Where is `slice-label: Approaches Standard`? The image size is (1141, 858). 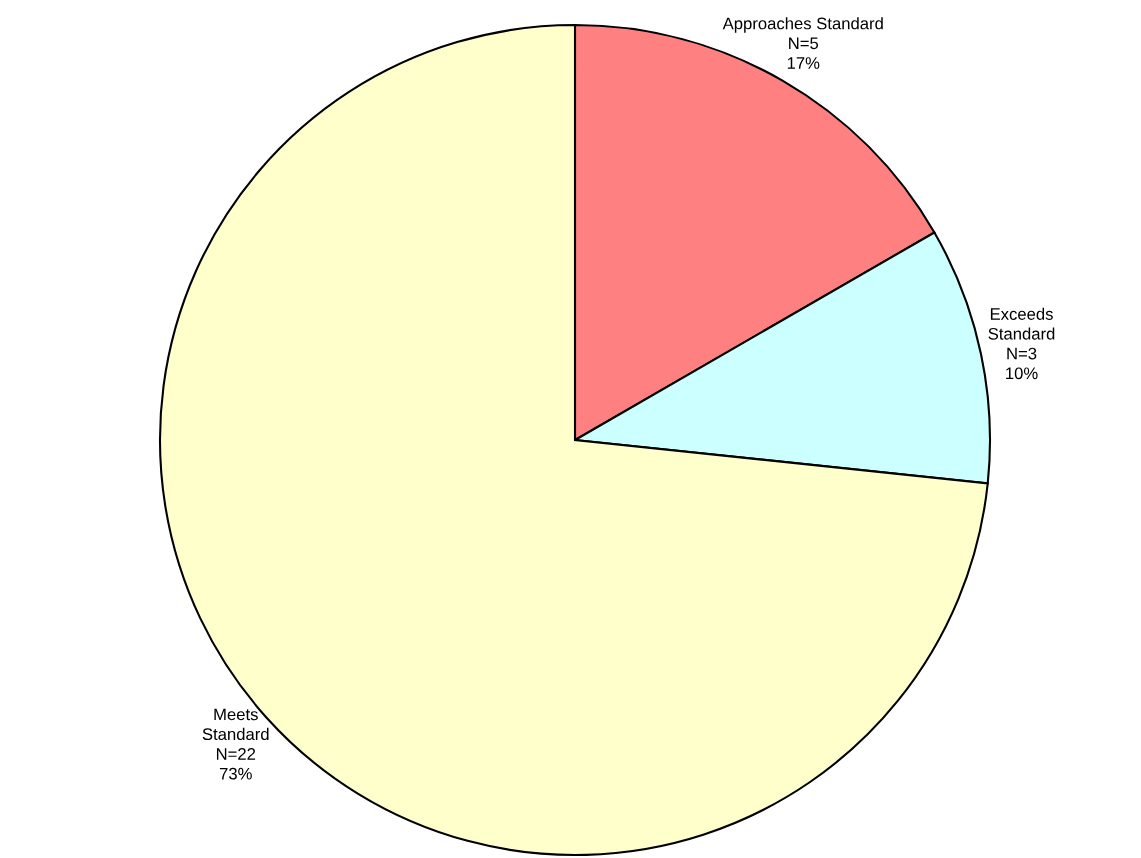
slice-label: Approaches Standard is located at coordinates (802, 25).